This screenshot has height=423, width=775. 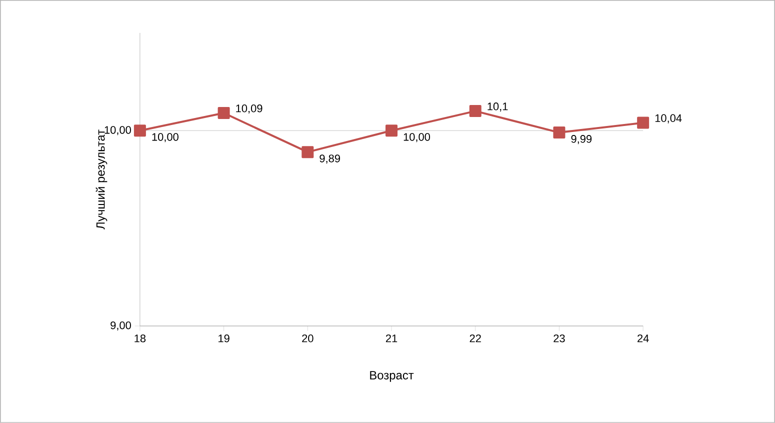 What do you see at coordinates (224, 338) in the screenshot?
I see `x-tick-label: 19` at bounding box center [224, 338].